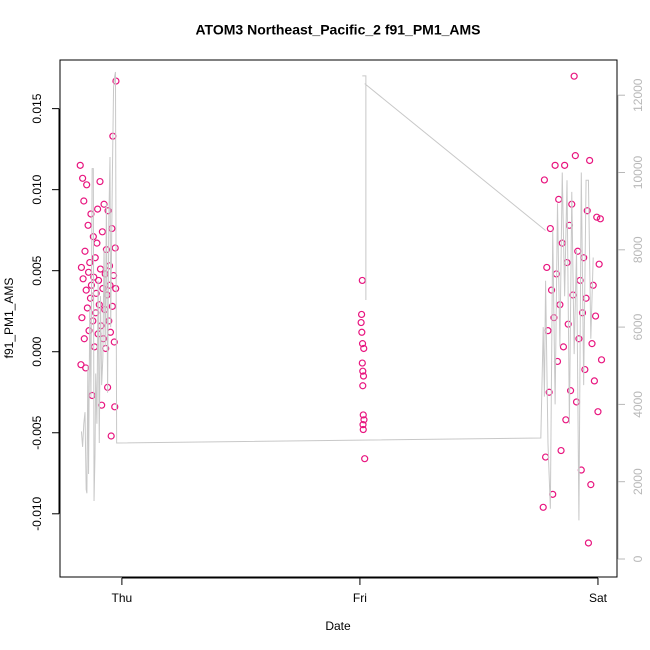  I want to click on y2-tick-label: 10000, so click(638, 172).